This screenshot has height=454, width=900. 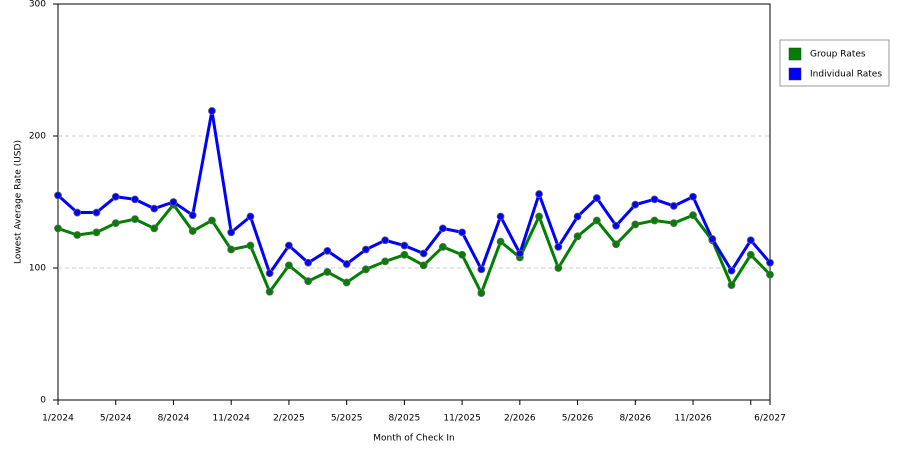 I want to click on x-tick-label: 6/2027, so click(x=770, y=419).